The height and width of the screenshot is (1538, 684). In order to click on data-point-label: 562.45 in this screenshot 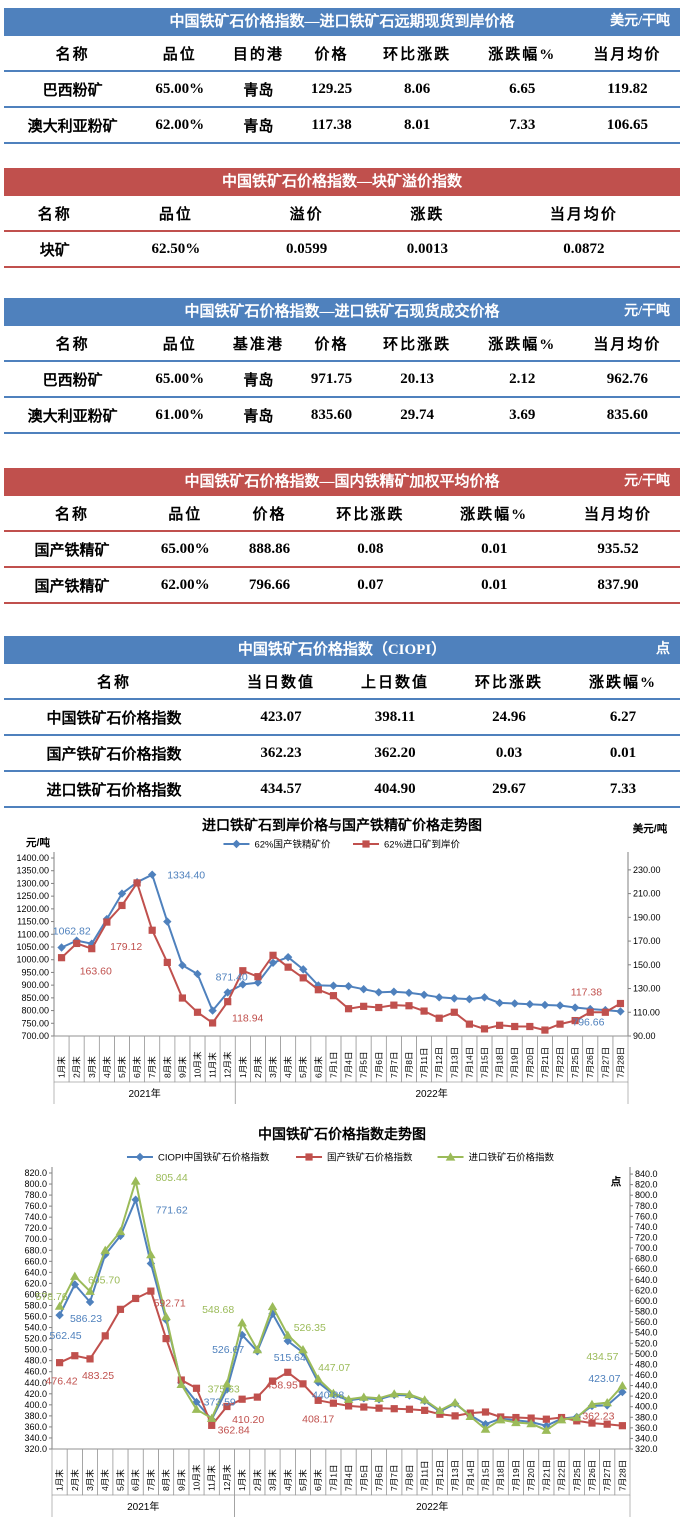, I will do `click(66, 1336)`.